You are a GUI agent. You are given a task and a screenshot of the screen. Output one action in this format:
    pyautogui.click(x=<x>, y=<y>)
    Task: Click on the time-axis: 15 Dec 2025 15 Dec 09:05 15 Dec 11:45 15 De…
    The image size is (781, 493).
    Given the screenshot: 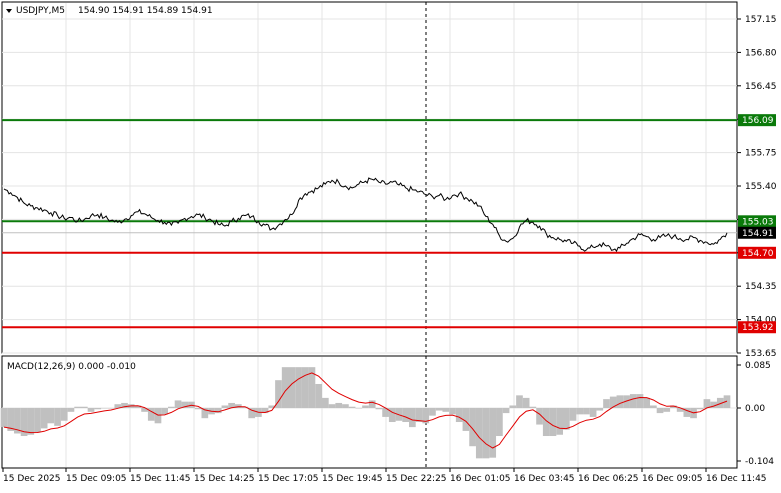 What is the action you would take?
    pyautogui.click(x=384, y=476)
    